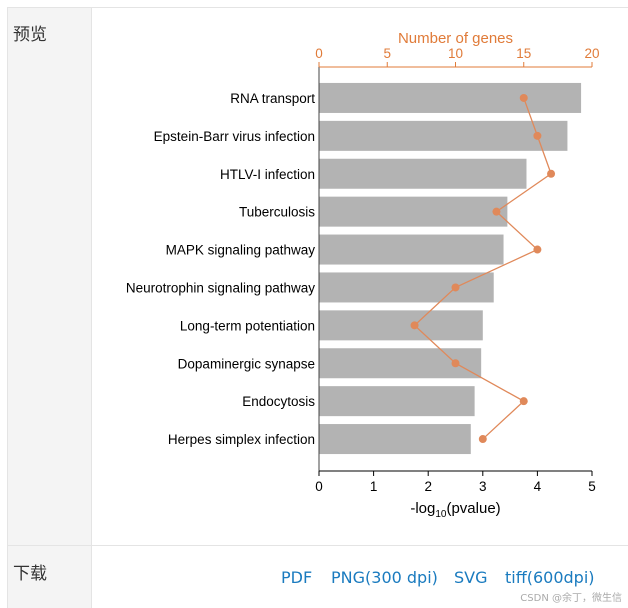 This screenshot has width=628, height=608. Describe the element at coordinates (455, 53) in the screenshot. I see `top-tick-label: 10` at that location.